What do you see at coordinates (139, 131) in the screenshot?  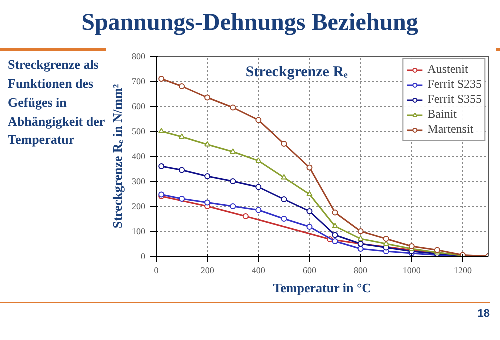 I see `y-tick-label: 500` at bounding box center [139, 131].